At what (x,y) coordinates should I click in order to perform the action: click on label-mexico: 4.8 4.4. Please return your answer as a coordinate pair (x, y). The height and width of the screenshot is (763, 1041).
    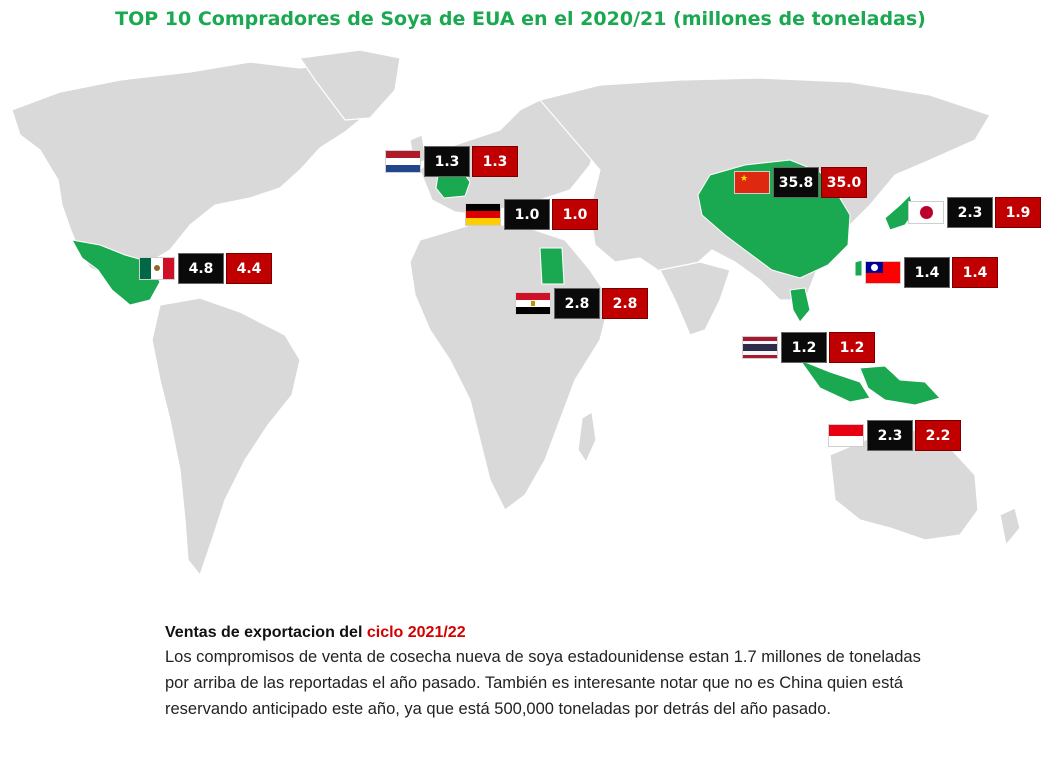
    Looking at the image, I should click on (206, 268).